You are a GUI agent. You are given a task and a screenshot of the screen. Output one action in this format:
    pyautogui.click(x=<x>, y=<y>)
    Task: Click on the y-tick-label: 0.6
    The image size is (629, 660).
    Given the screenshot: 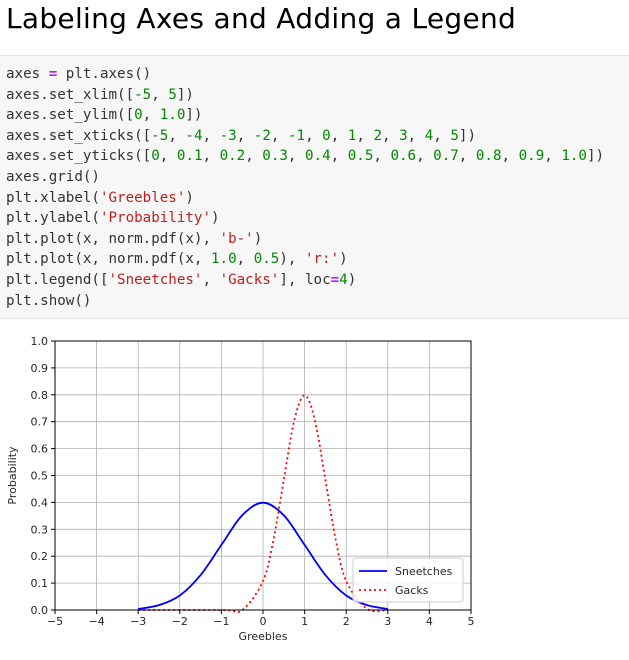 What is the action you would take?
    pyautogui.click(x=40, y=449)
    